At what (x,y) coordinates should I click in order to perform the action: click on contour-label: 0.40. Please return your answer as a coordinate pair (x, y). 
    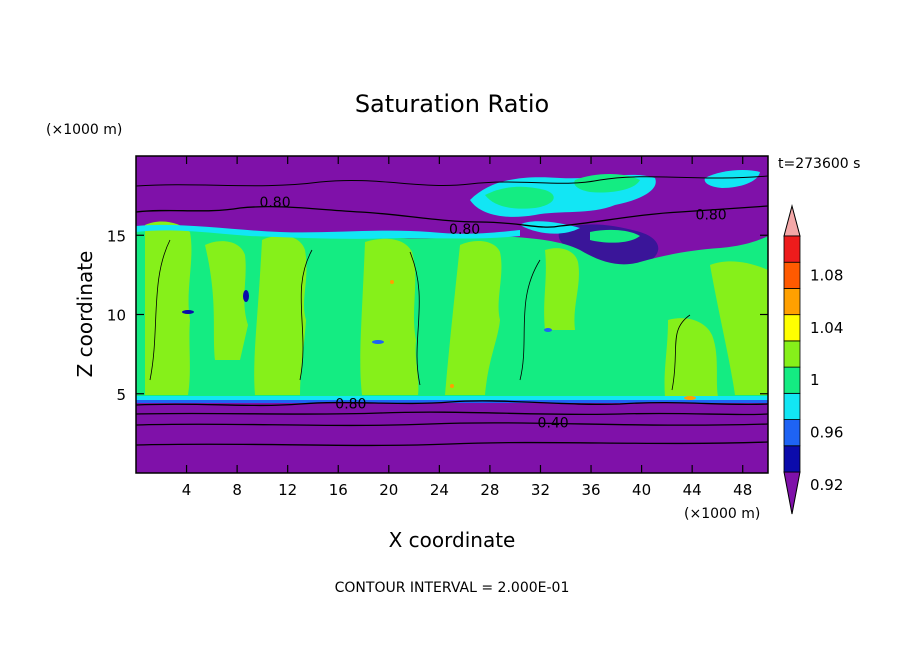
    Looking at the image, I should click on (553, 423).